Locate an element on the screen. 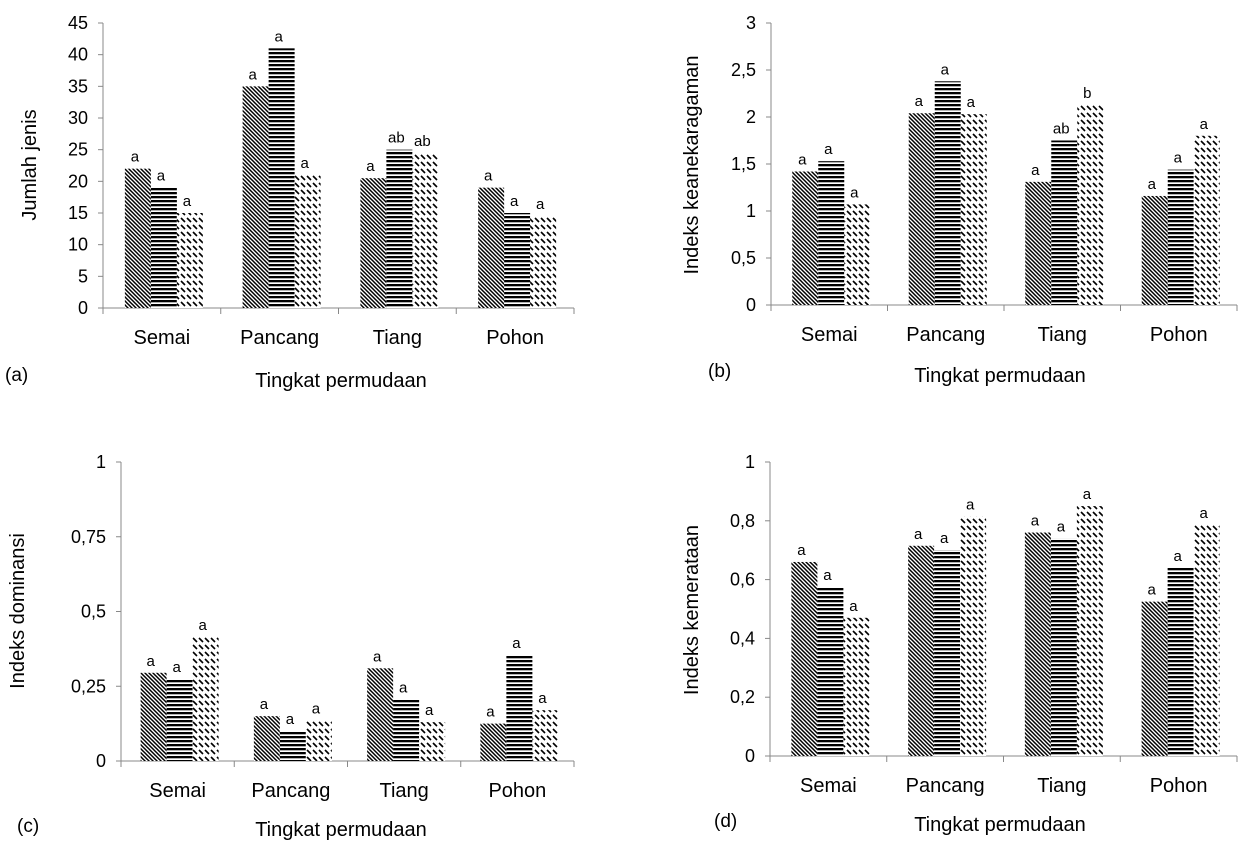 The image size is (1243, 841). y-tick-label: 0,5 is located at coordinates (743, 258).